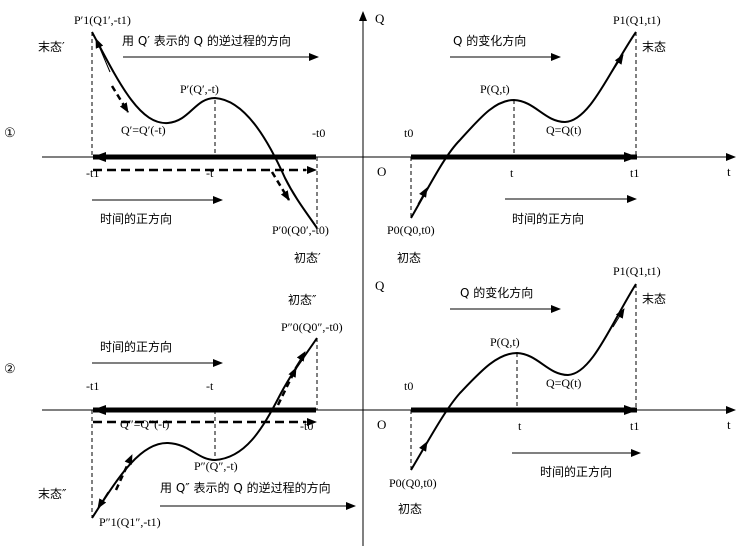  I want to click on row2-right-q-eq: Q=Q(t), so click(563, 383).